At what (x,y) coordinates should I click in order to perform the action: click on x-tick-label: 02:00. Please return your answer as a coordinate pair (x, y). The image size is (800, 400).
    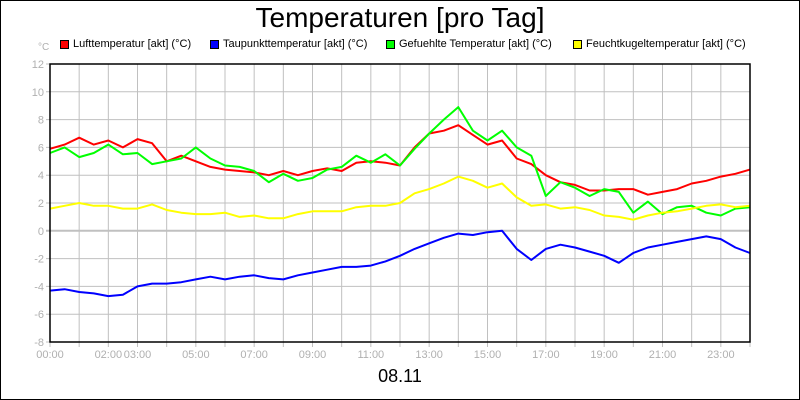
    Looking at the image, I should click on (109, 355).